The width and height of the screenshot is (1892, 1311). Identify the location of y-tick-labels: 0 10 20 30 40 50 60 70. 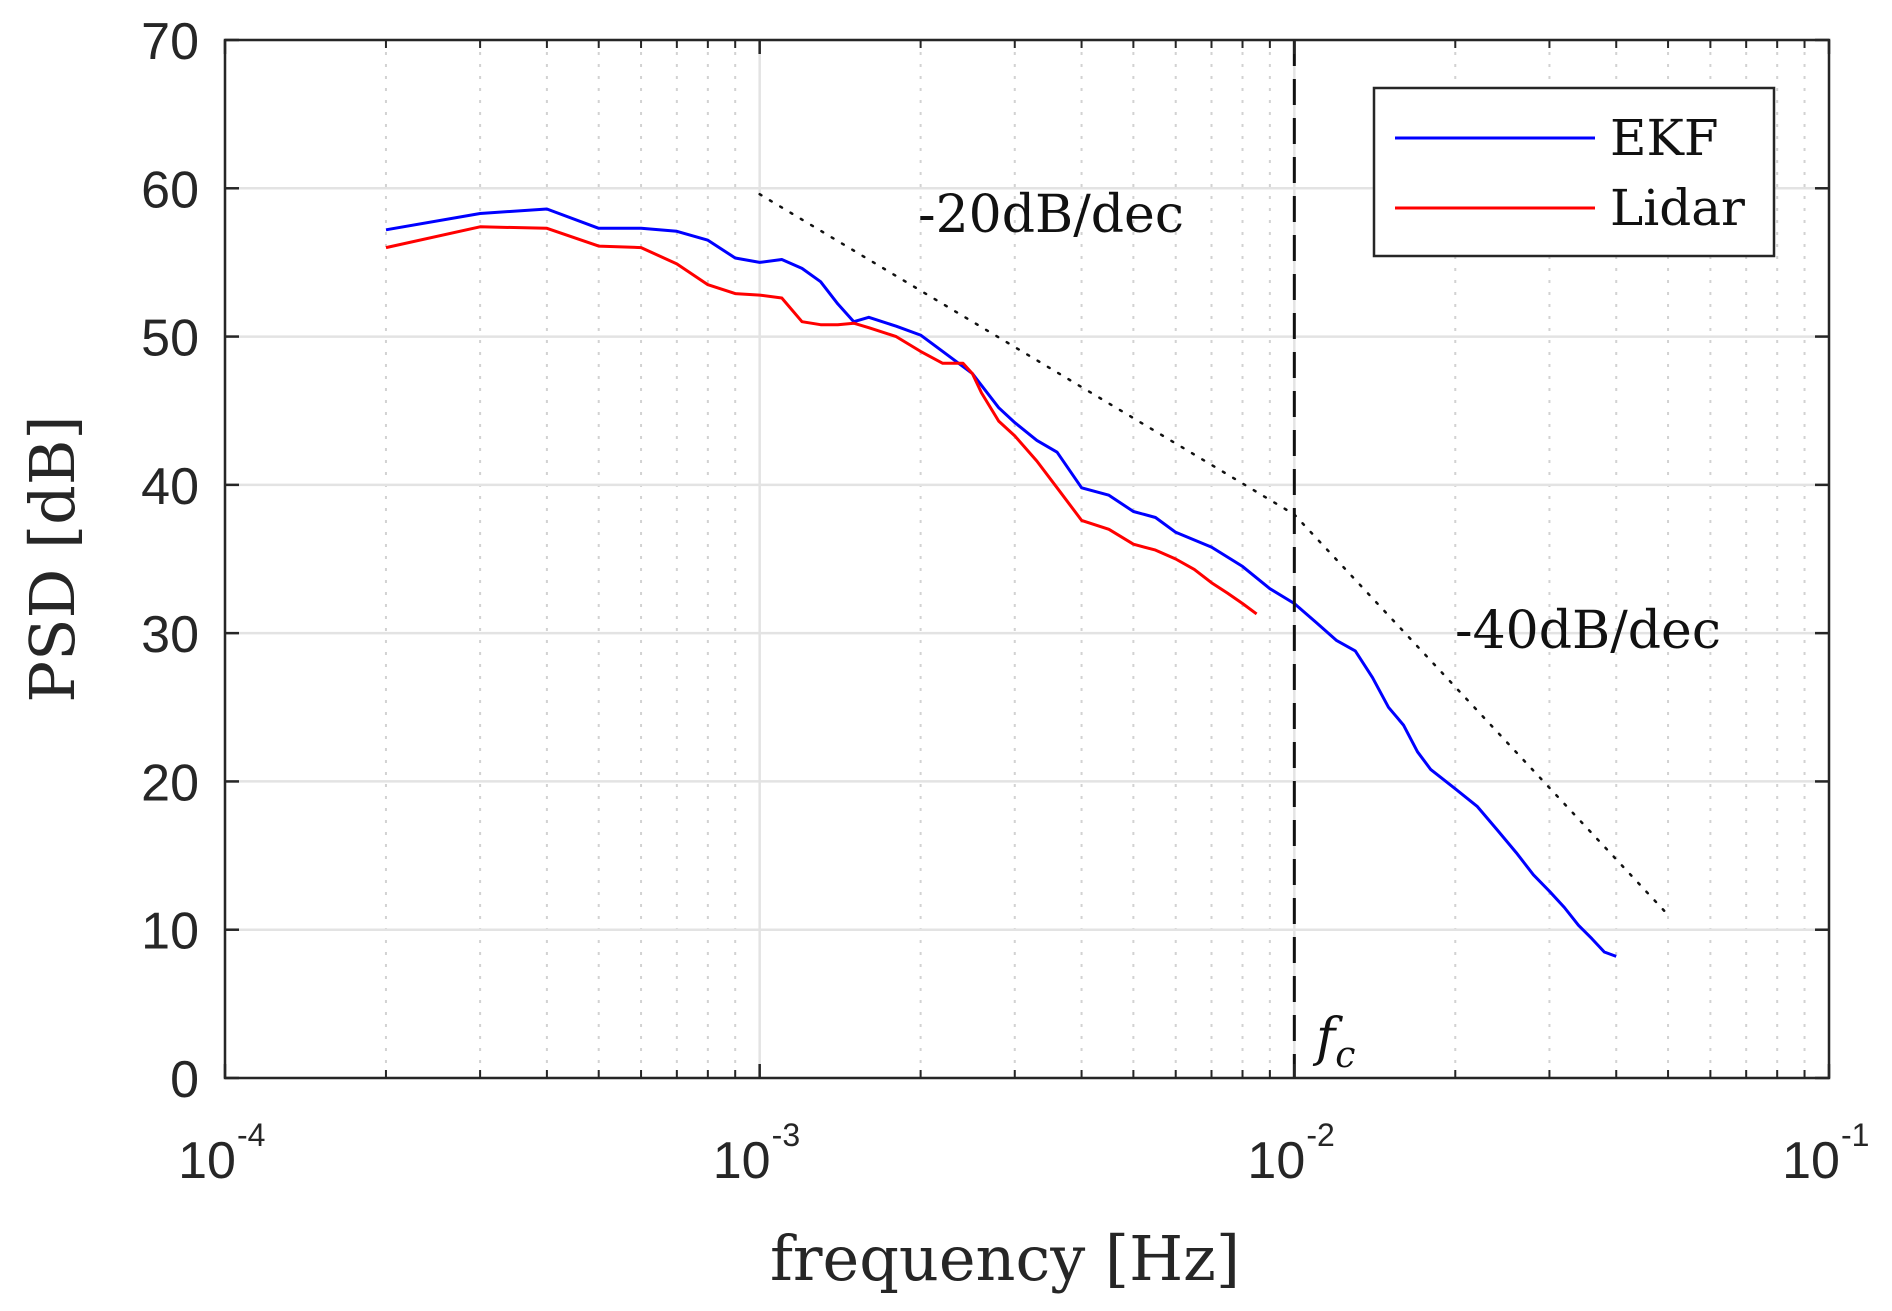
(170, 561).